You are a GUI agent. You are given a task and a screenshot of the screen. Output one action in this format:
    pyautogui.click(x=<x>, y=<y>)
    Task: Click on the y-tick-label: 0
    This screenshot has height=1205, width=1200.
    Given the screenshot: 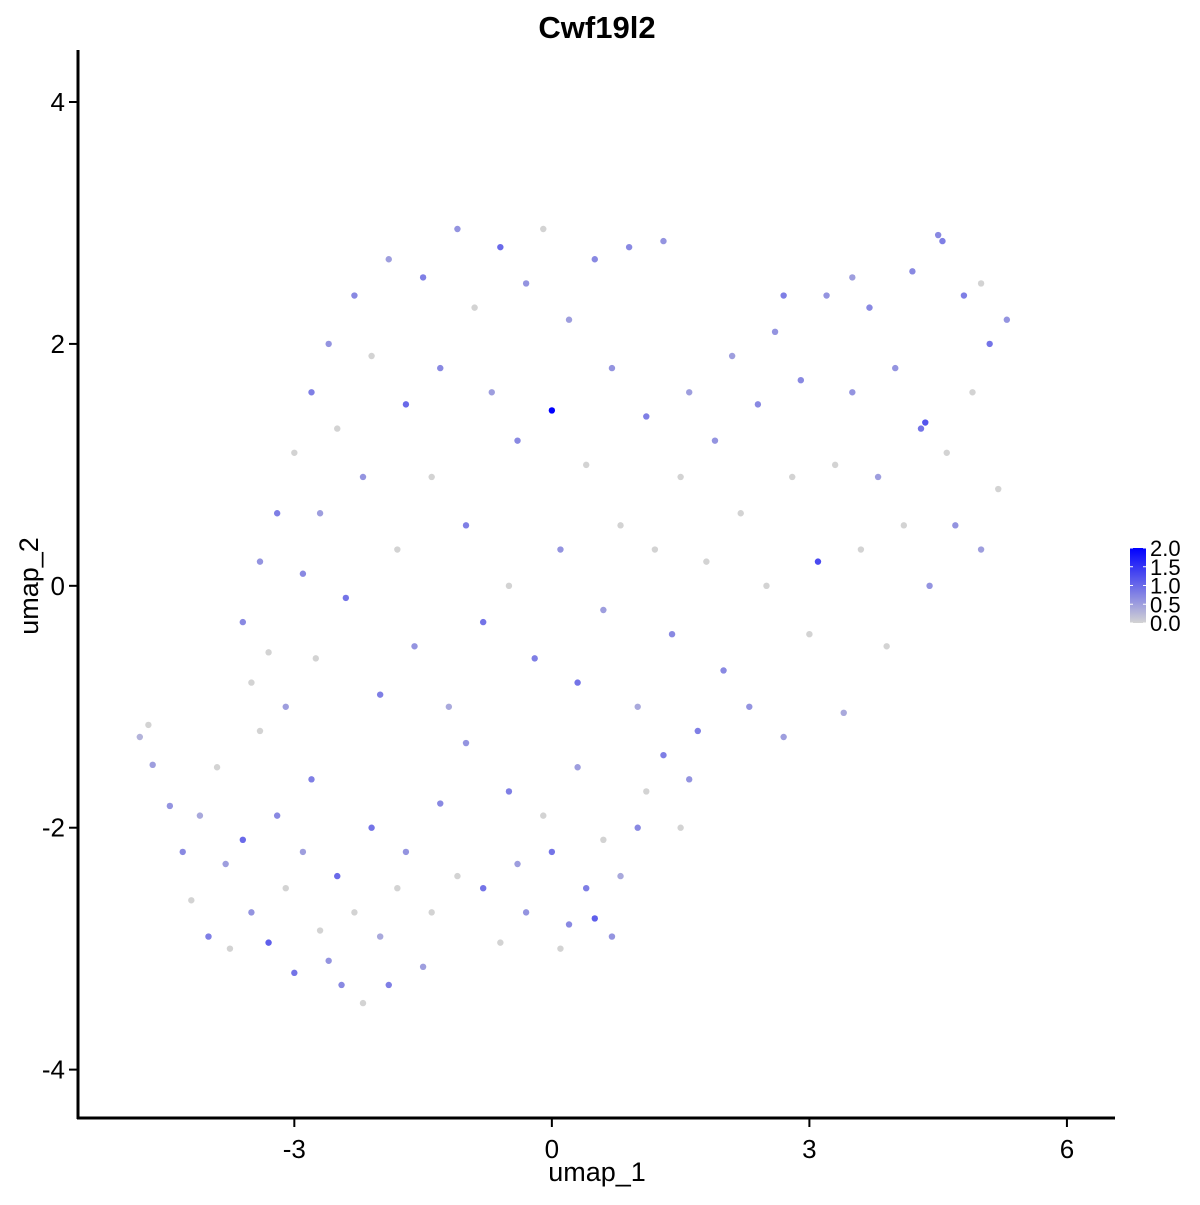 What is the action you would take?
    pyautogui.click(x=58, y=586)
    